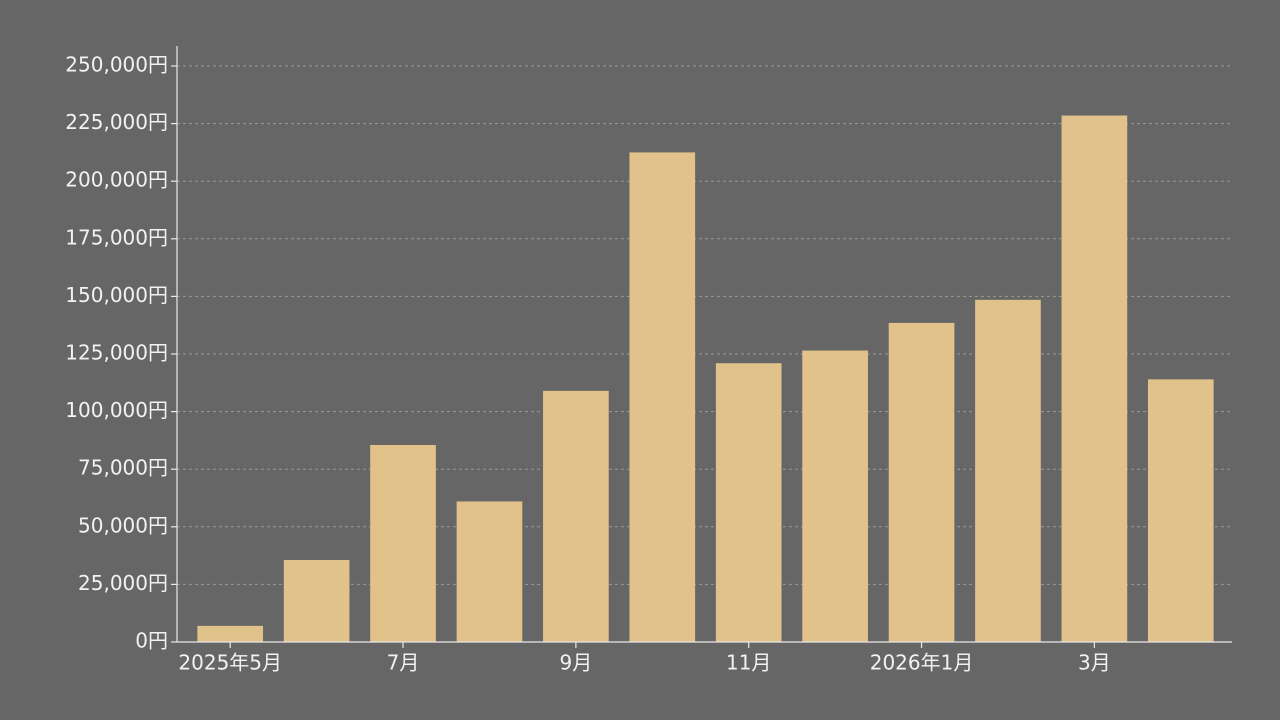  I want to click on x-tick-label: 2025年5月, so click(230, 663).